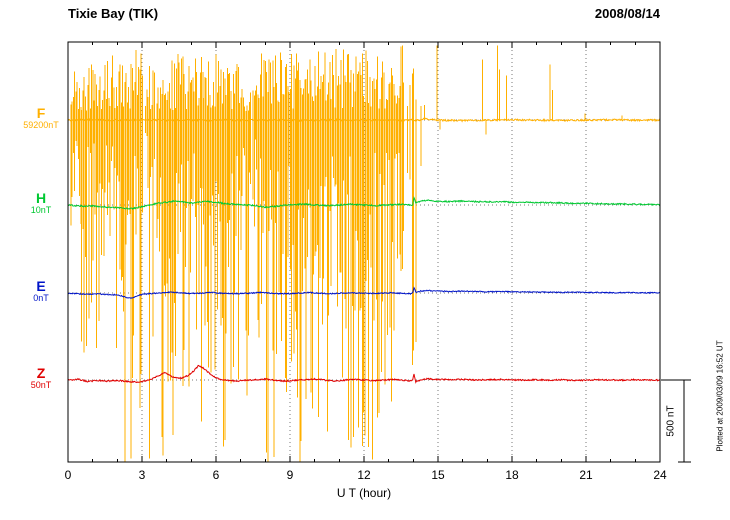 This screenshot has height=520, width=730. What do you see at coordinates (364, 293) in the screenshot?
I see `trace-E` at bounding box center [364, 293].